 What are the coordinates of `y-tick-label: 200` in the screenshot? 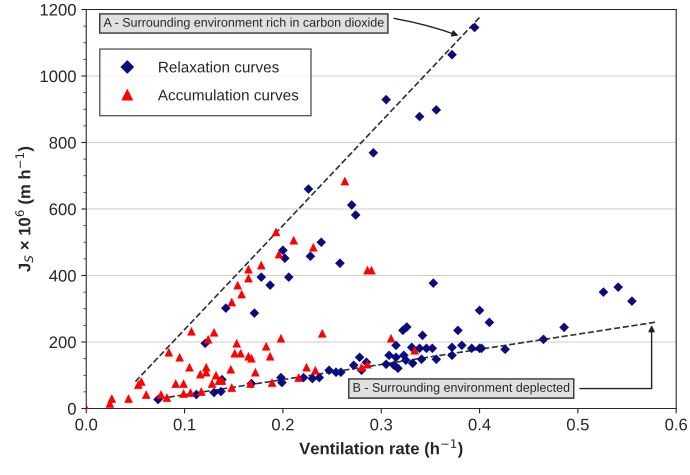 It's located at (63, 342).